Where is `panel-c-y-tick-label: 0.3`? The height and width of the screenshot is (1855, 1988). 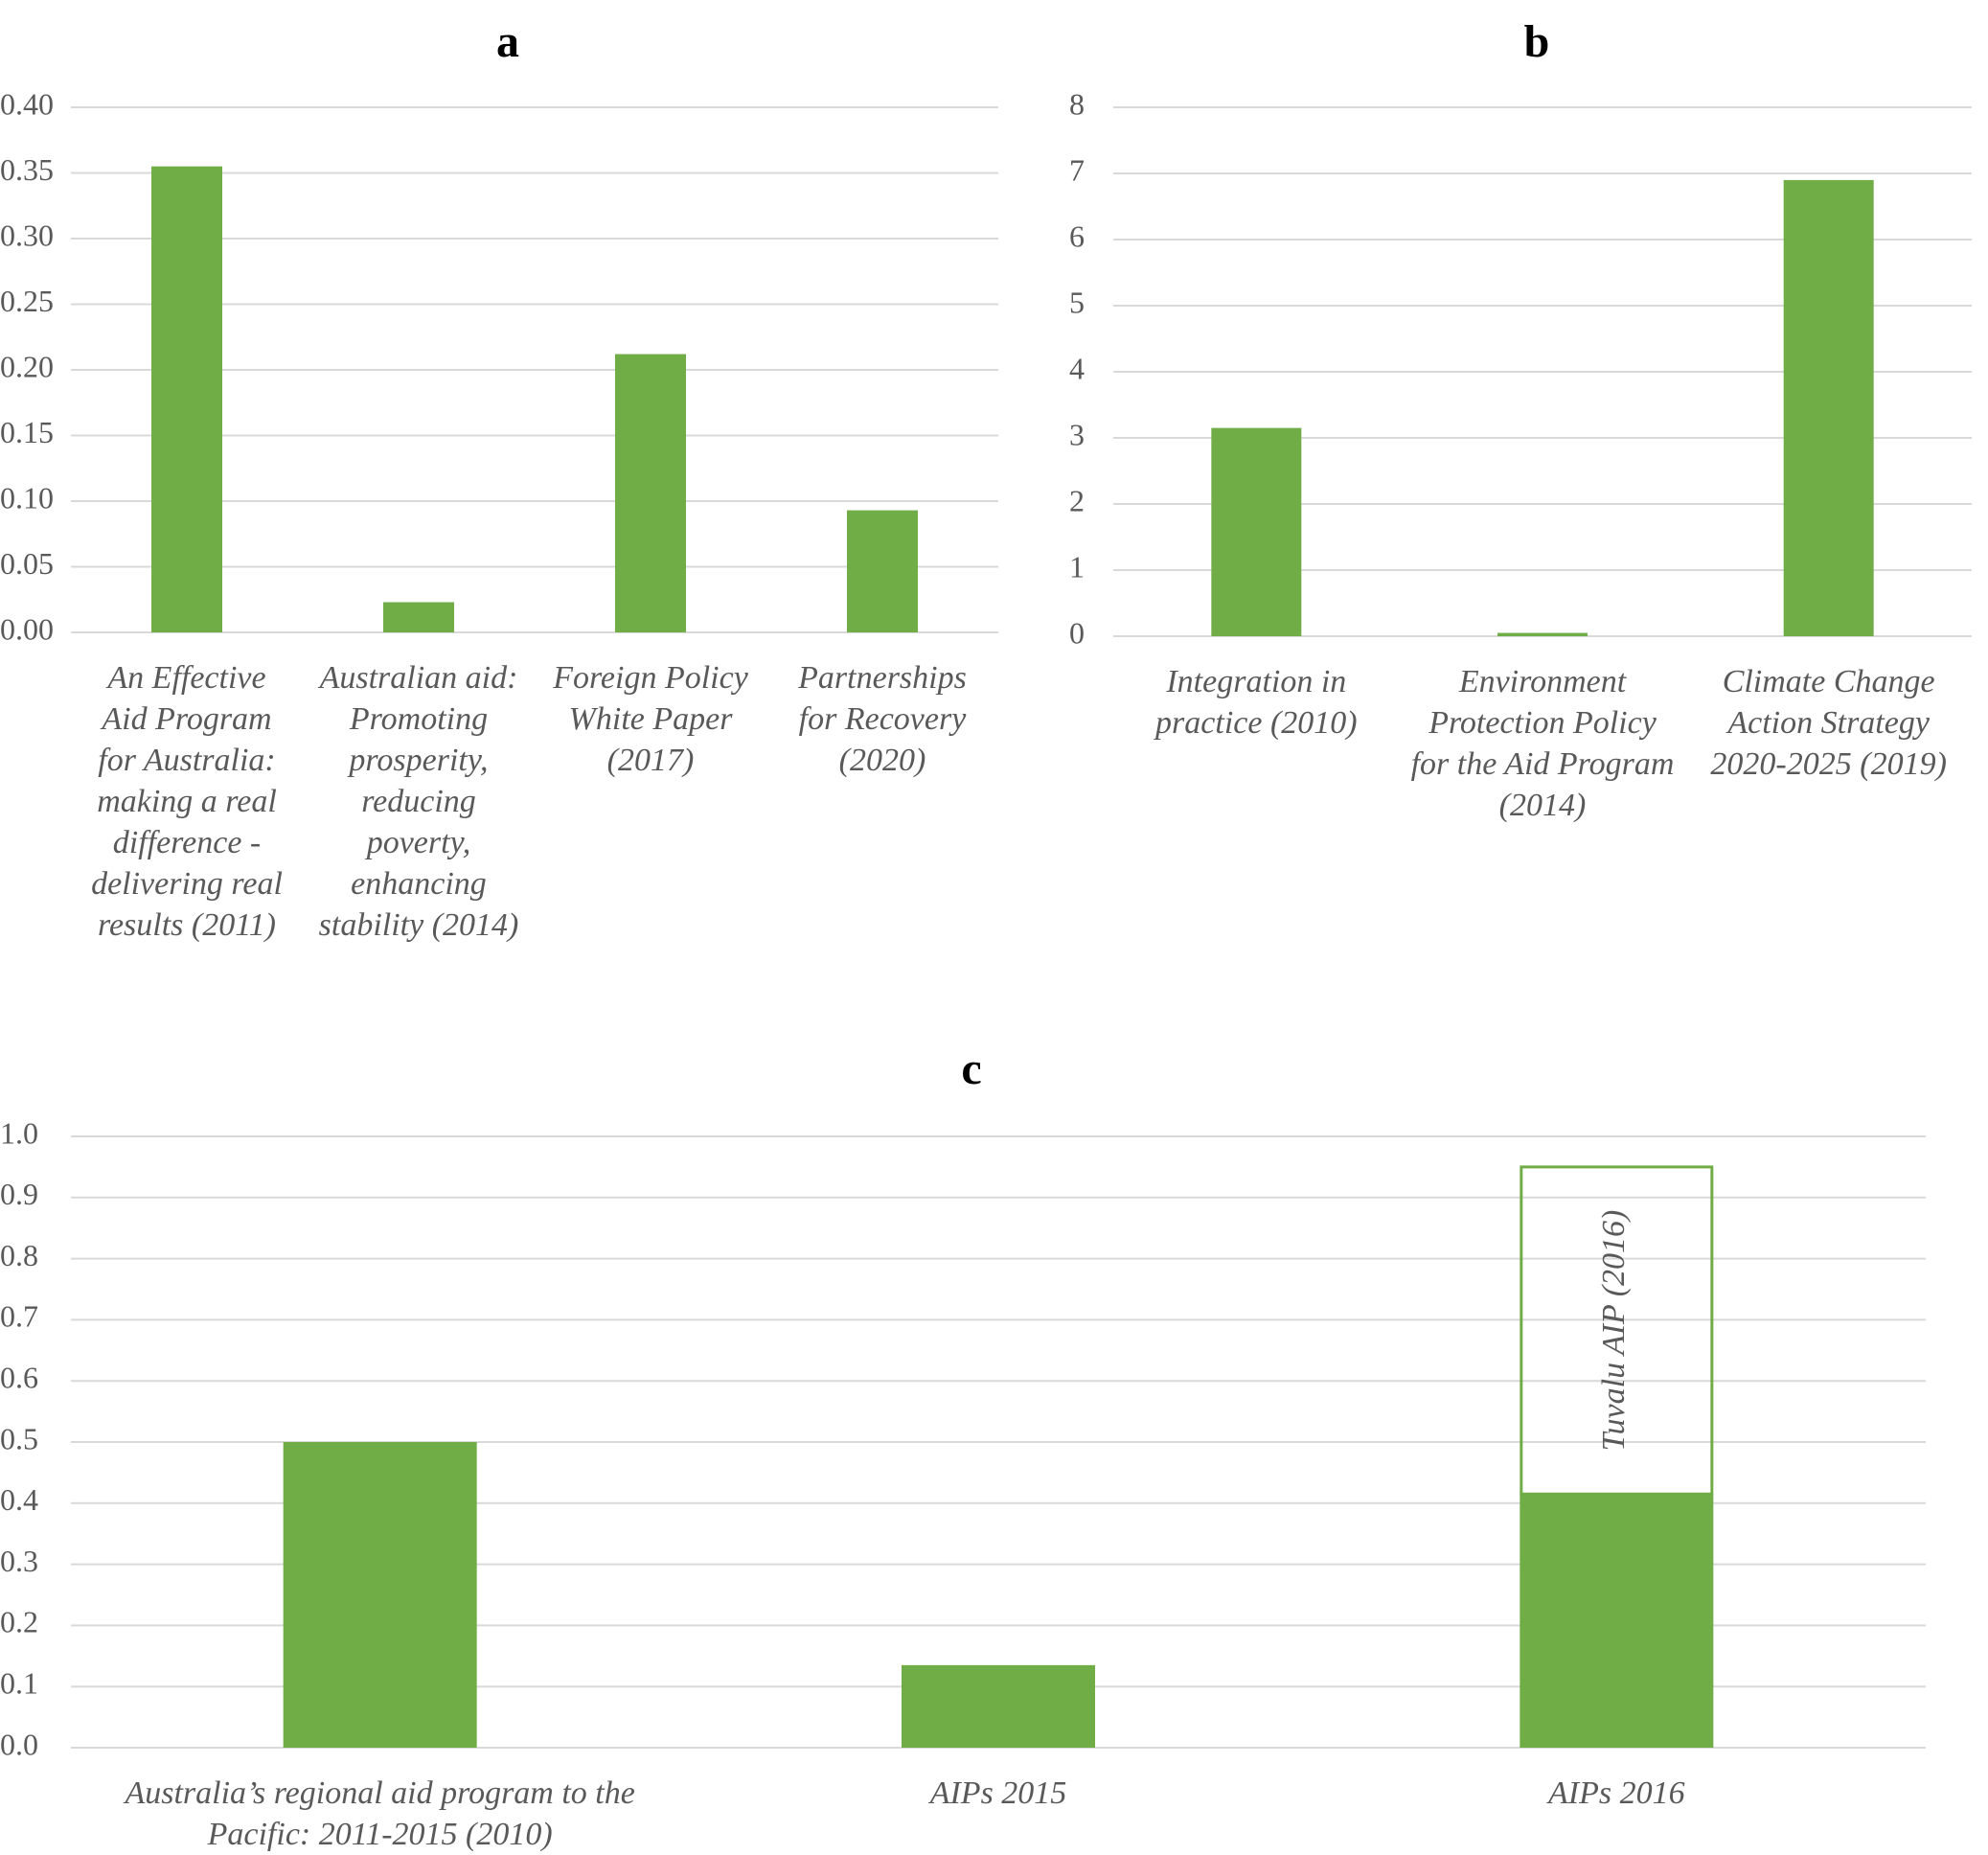
panel-c-y-tick-label: 0.3 is located at coordinates (19, 1561).